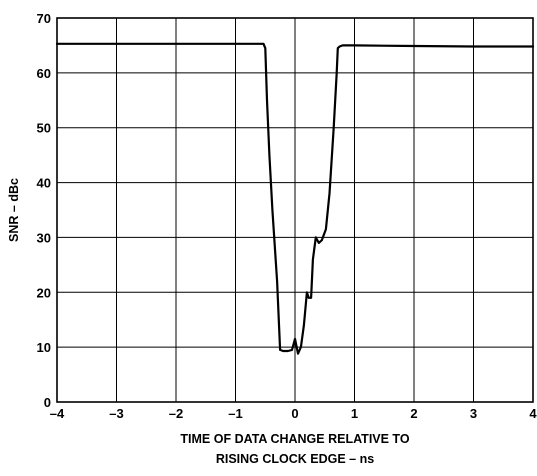 This screenshot has height=476, width=537. Describe the element at coordinates (235, 413) in the screenshot. I see `x-tick-label: –1` at that location.